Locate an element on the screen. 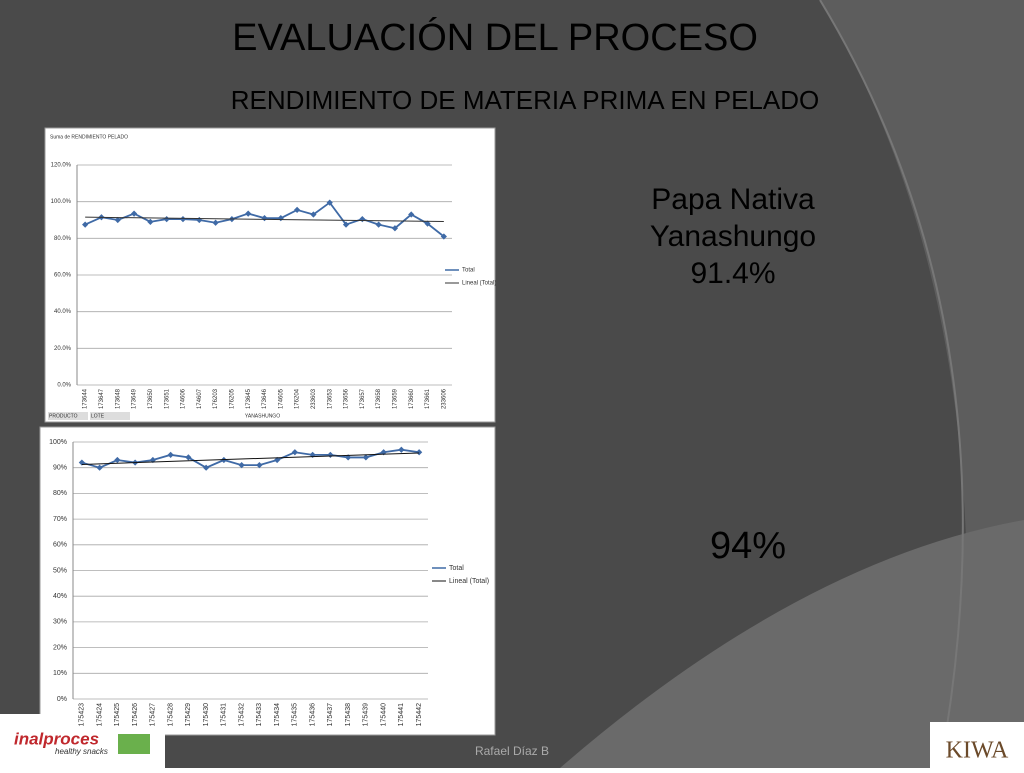  x-tick-label: 175425 is located at coordinates (117, 714).